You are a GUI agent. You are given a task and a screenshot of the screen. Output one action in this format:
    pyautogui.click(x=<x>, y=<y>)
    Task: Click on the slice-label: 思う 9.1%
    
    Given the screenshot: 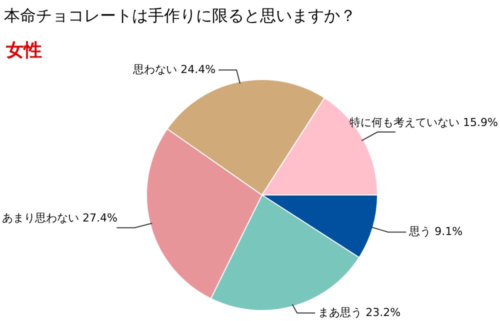 What is the action you would take?
    pyautogui.click(x=435, y=231)
    